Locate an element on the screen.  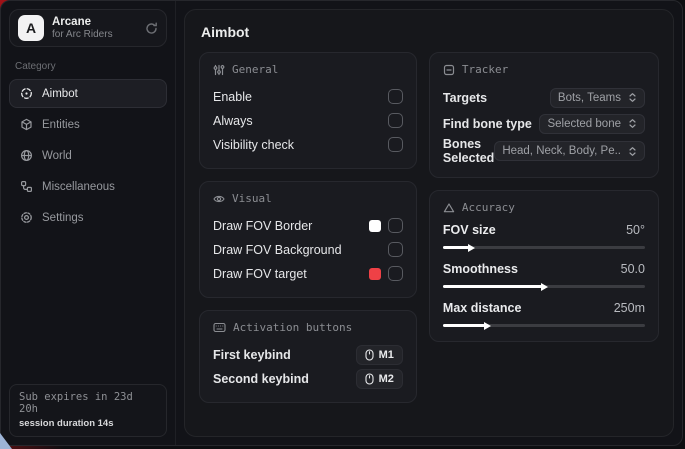
second-keybind-button: M2 is located at coordinates (379, 378).